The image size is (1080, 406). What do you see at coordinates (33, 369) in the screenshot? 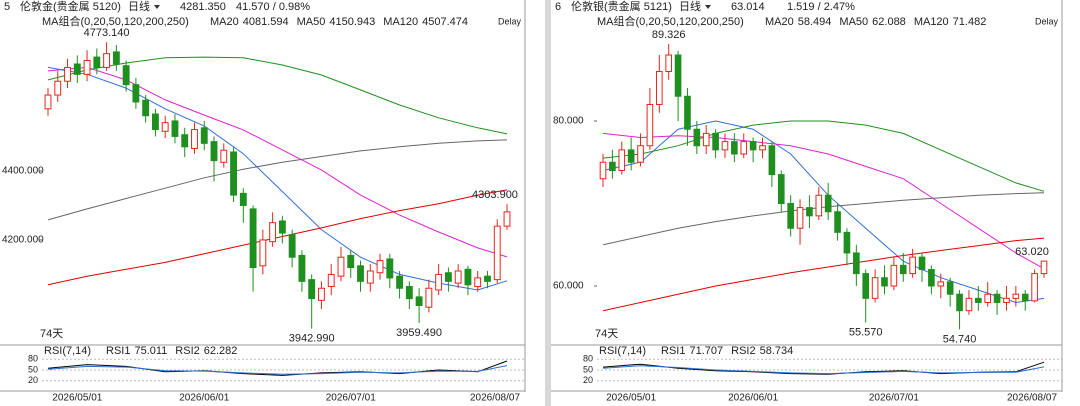
I see `rsi-tick-label: 50` at bounding box center [33, 369].